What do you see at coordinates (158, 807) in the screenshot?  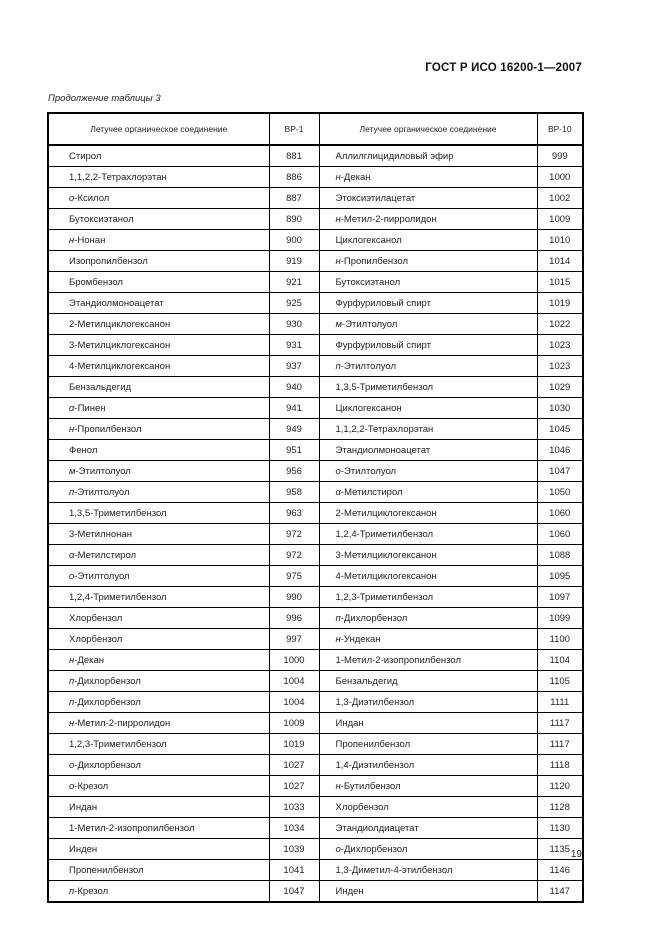 I see `compound-name-cell: Индан` at bounding box center [158, 807].